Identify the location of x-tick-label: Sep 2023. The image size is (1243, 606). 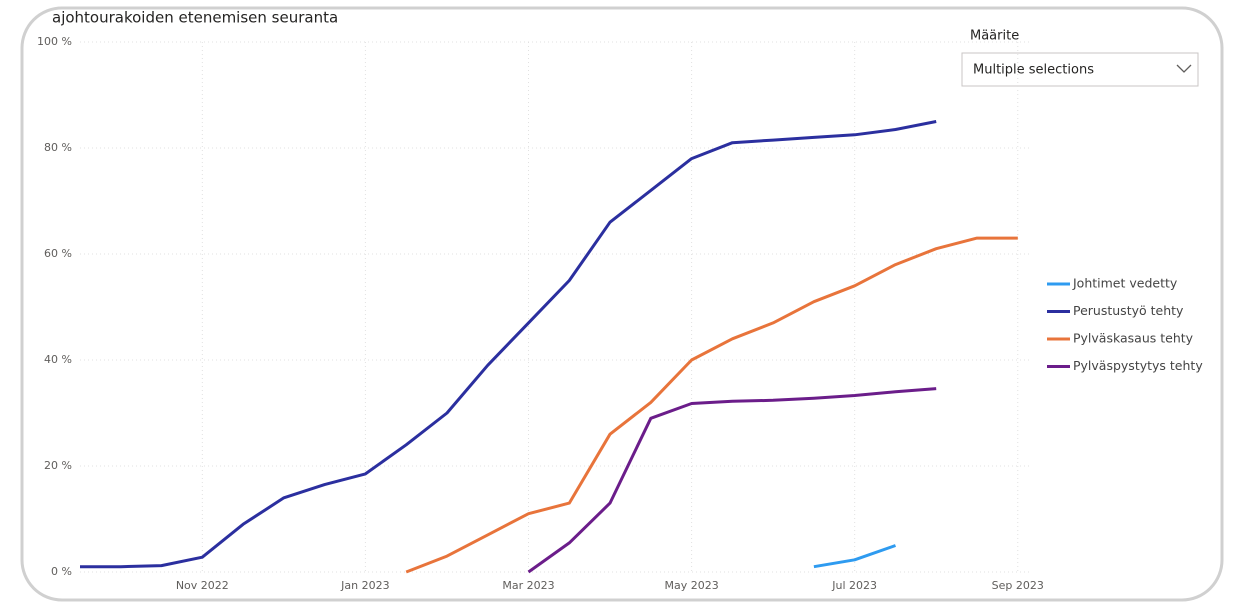
(1018, 585).